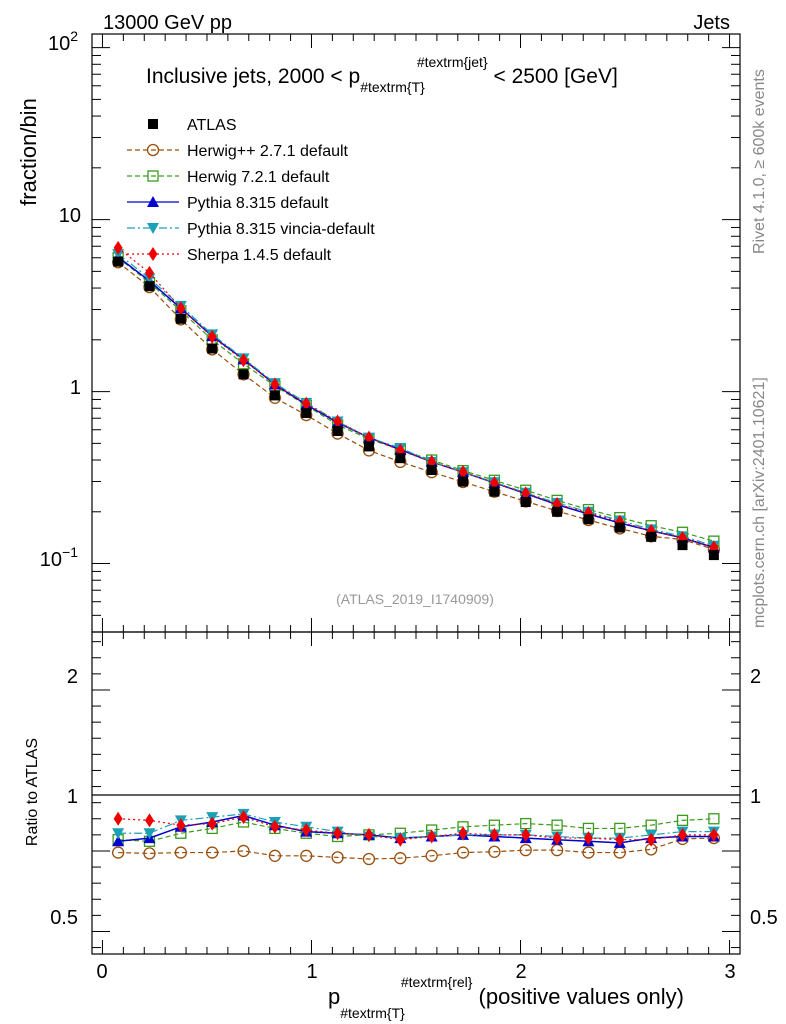 The height and width of the screenshot is (1024, 786). What do you see at coordinates (372, 1013) in the screenshot?
I see `x-axis-label-sub: #textrm{T}` at bounding box center [372, 1013].